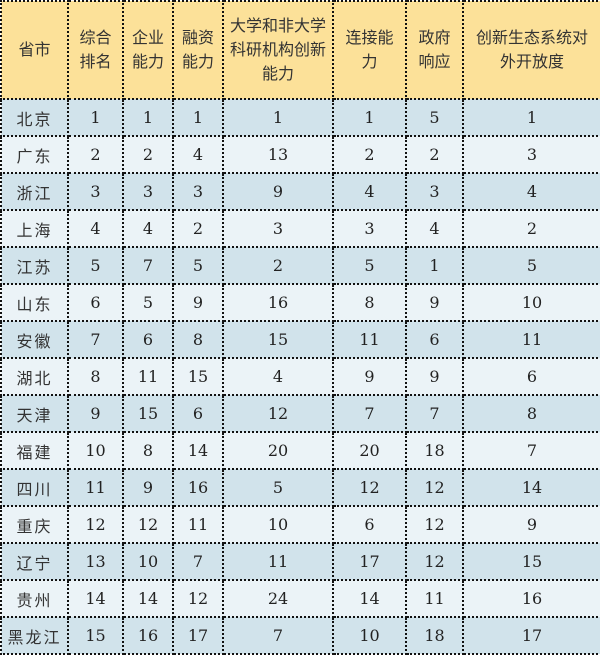  I want to click on province-cell: 湖北, so click(34, 376).